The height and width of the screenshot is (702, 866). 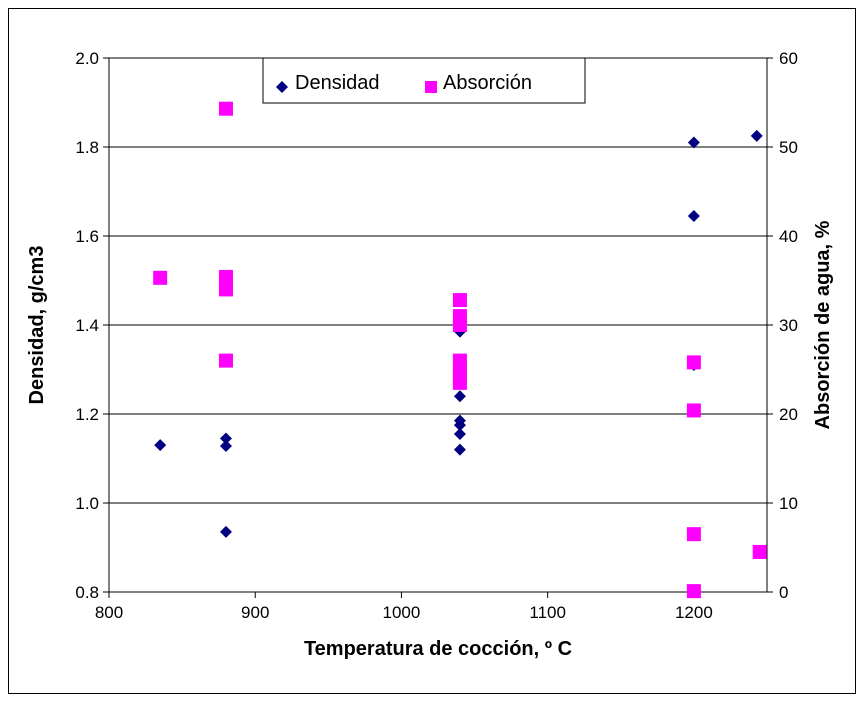 I want to click on y-tick-label: 1.0, so click(x=87, y=503).